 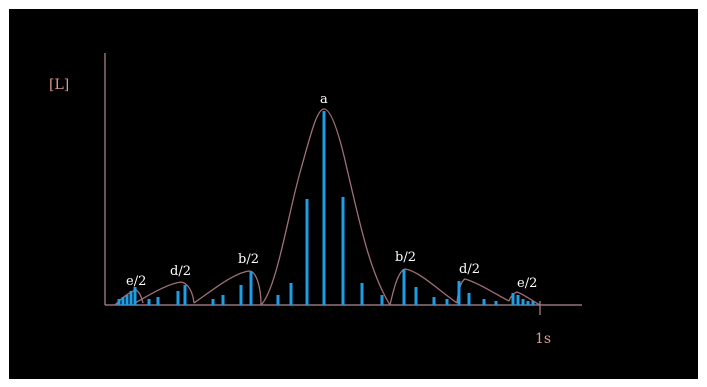 What do you see at coordinates (543, 339) in the screenshot?
I see `x-axis-label: 1s` at bounding box center [543, 339].